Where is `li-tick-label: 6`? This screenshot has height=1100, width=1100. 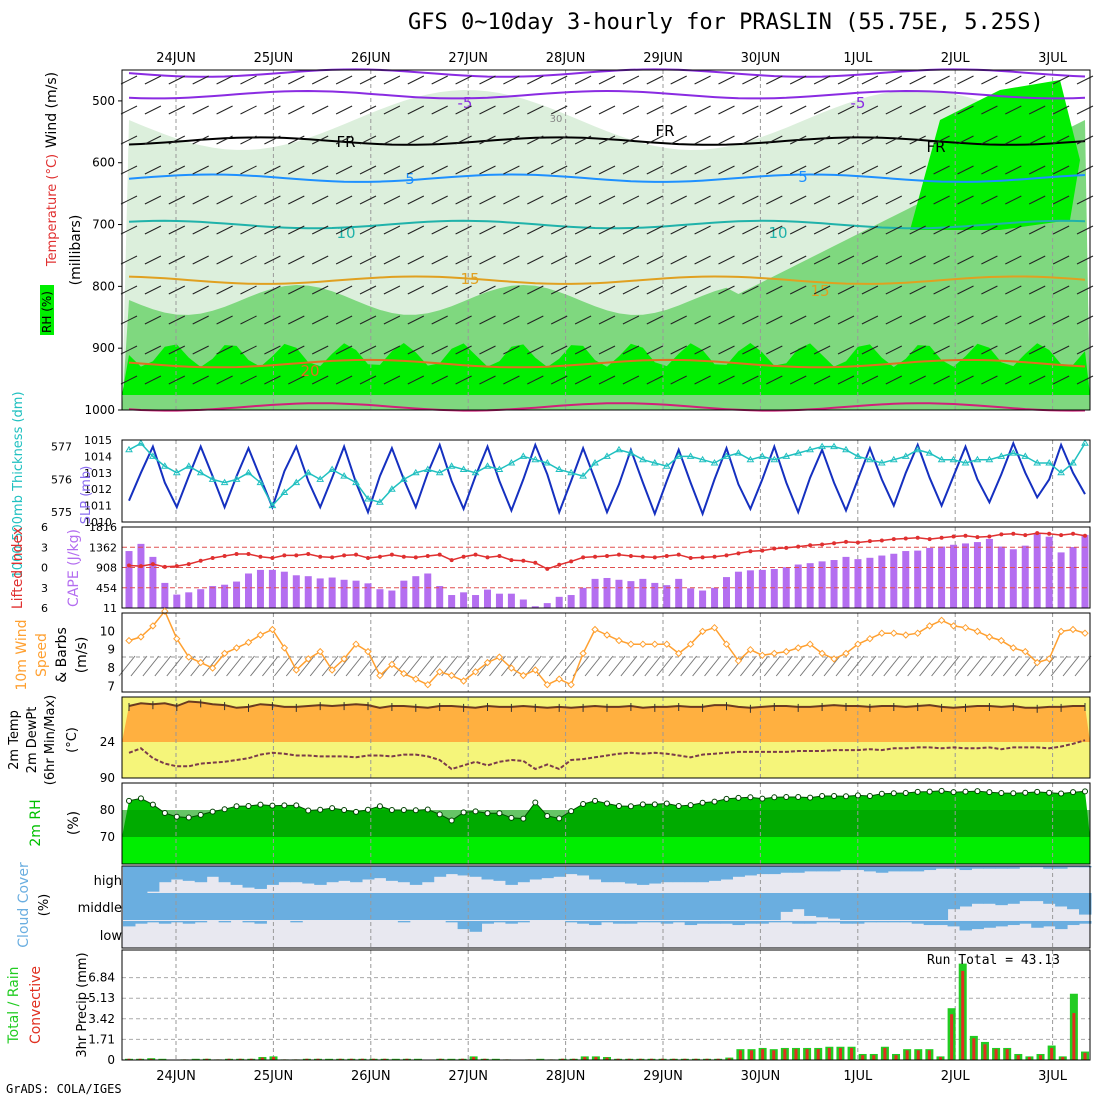 li-tick-label: 6 is located at coordinates (44, 608).